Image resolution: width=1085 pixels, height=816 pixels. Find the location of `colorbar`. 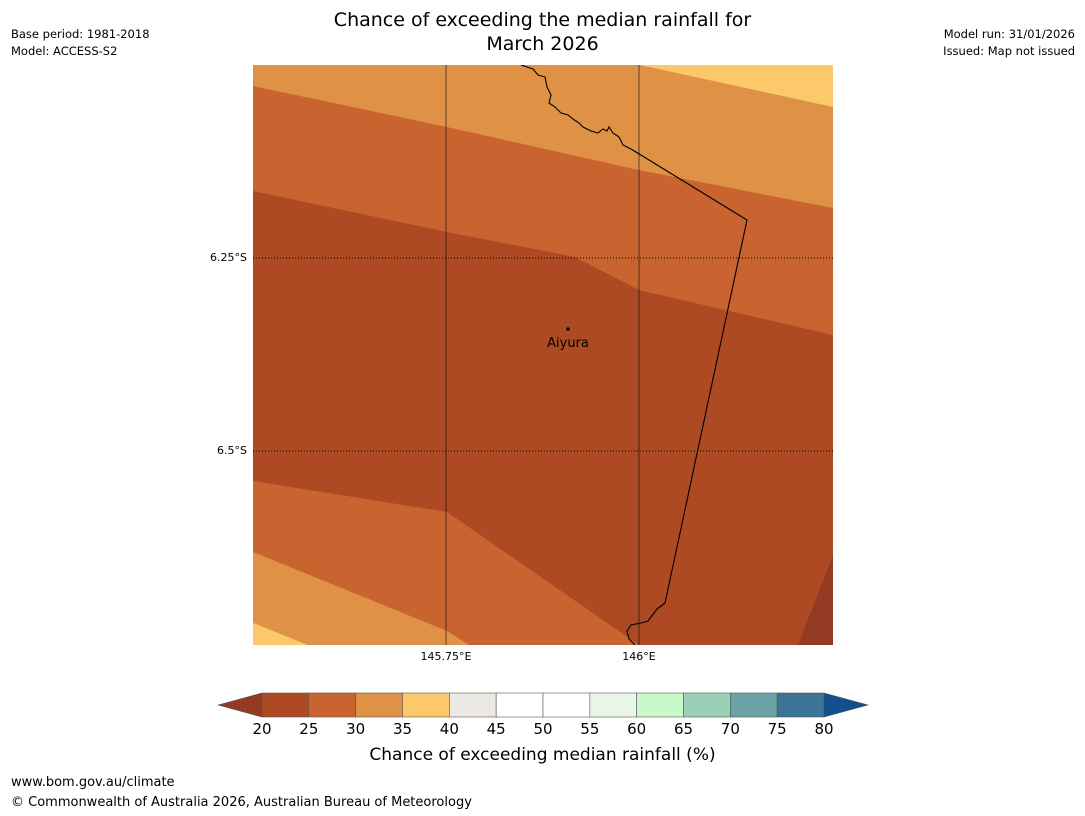

colorbar is located at coordinates (543, 705).